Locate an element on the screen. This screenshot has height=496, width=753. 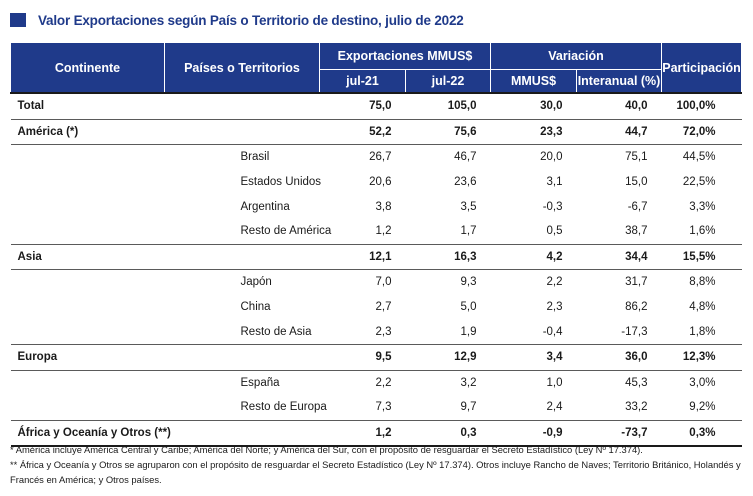
table-row-resto-europa: Resto de Europa 7,3 9,7 2,4 33,2 9,2% is located at coordinates (376, 407).